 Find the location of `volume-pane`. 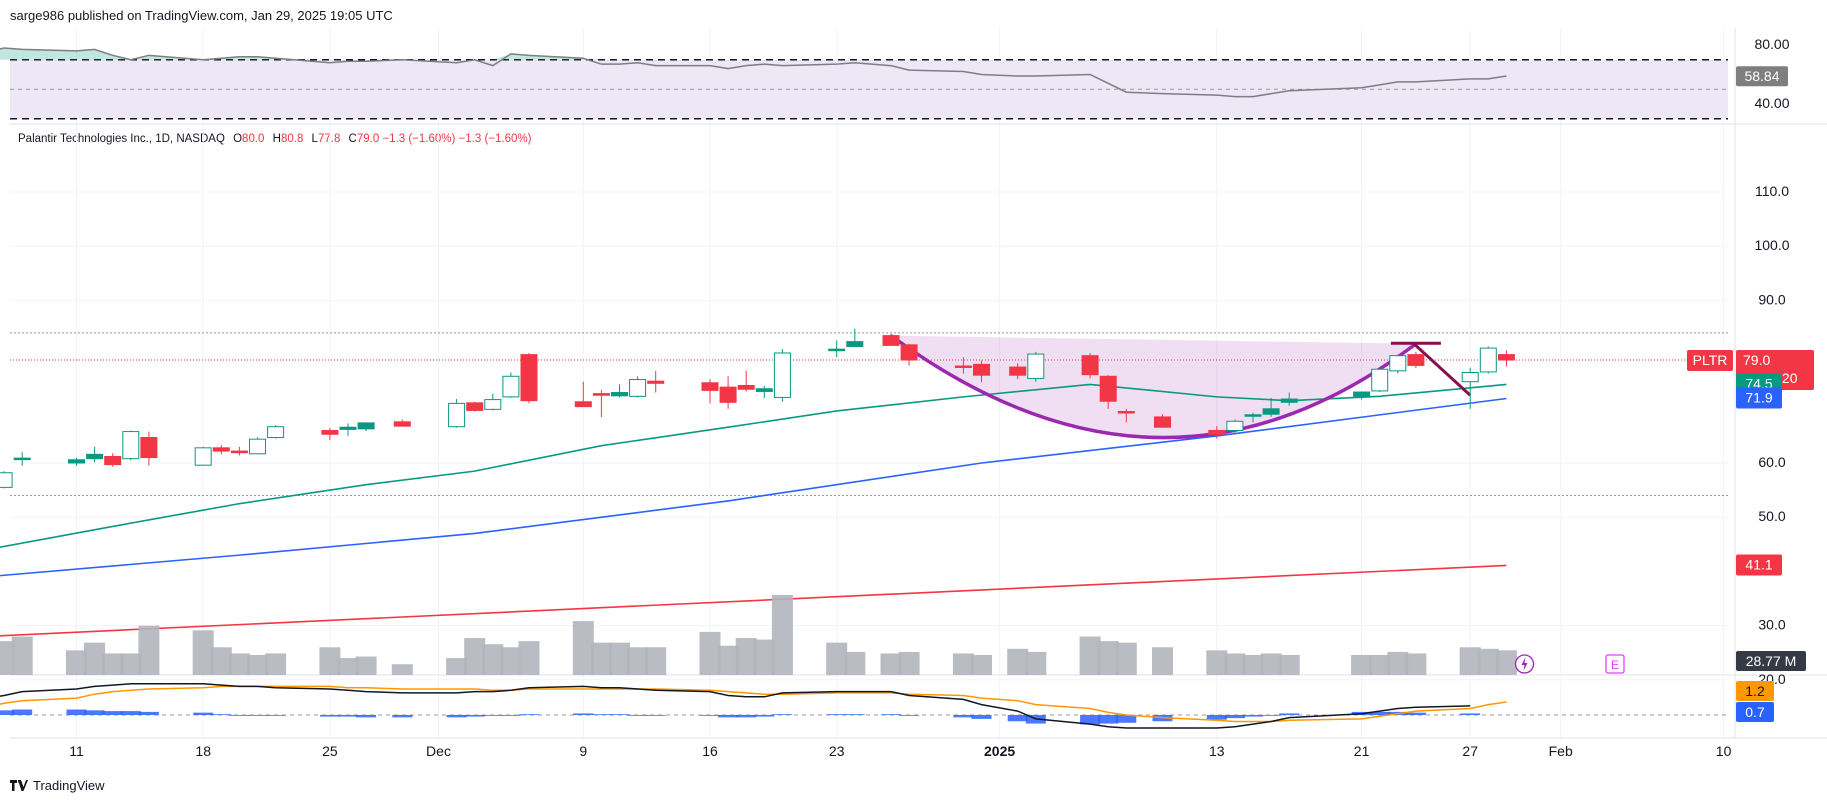

volume-pane is located at coordinates (758, 634).